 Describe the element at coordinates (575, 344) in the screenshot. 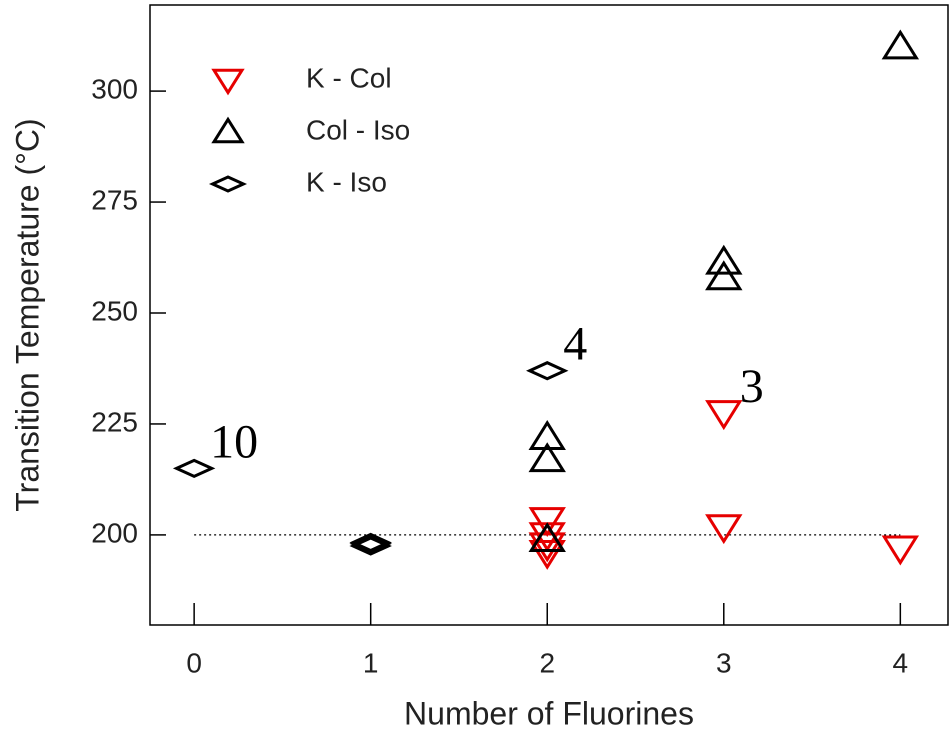

I see `annotation: 4` at that location.